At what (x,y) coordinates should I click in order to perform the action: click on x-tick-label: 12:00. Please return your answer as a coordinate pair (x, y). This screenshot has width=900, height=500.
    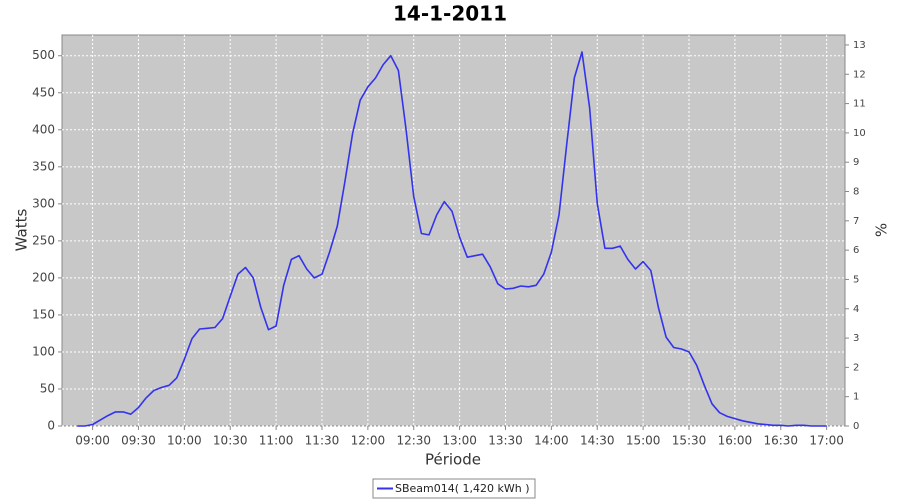
    Looking at the image, I should click on (368, 441).